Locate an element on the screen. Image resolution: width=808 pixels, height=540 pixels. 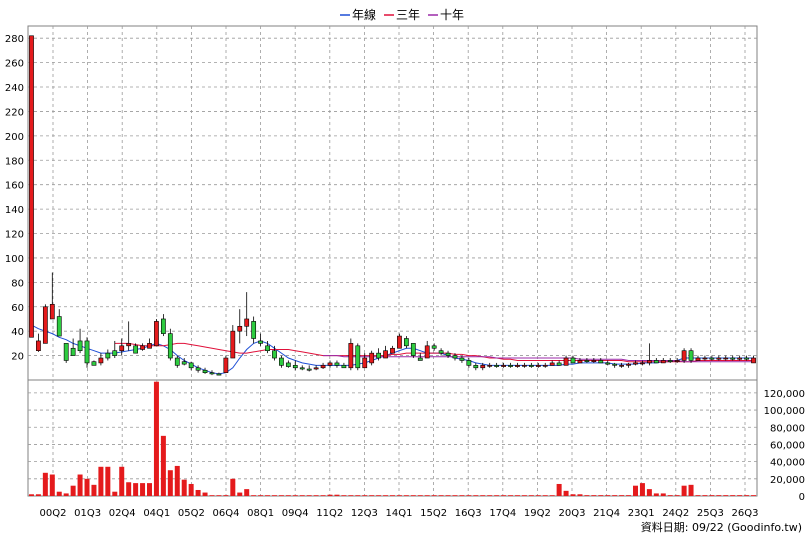
x-tick-label: 16Q3 is located at coordinates (468, 513).